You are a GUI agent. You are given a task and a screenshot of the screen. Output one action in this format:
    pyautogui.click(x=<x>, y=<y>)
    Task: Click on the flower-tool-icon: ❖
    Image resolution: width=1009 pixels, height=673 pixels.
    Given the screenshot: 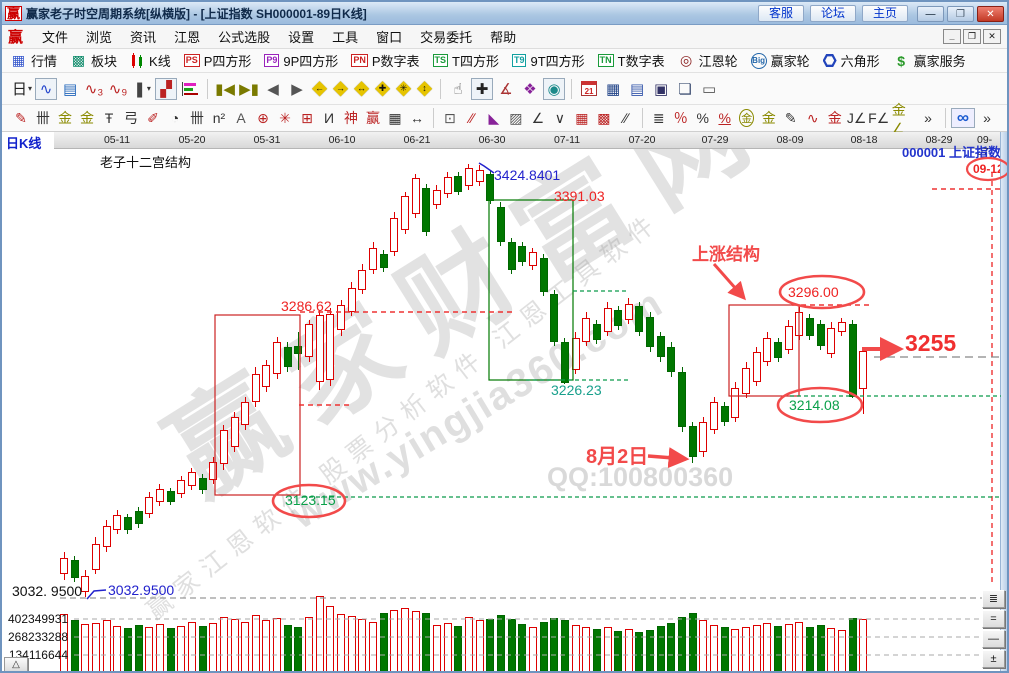 What is the action you would take?
    pyautogui.click(x=530, y=89)
    